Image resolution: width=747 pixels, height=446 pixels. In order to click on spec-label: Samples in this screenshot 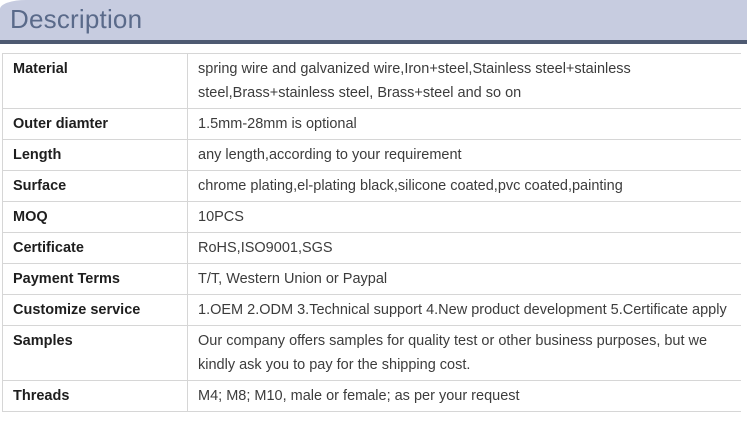, I will do `click(95, 353)`.